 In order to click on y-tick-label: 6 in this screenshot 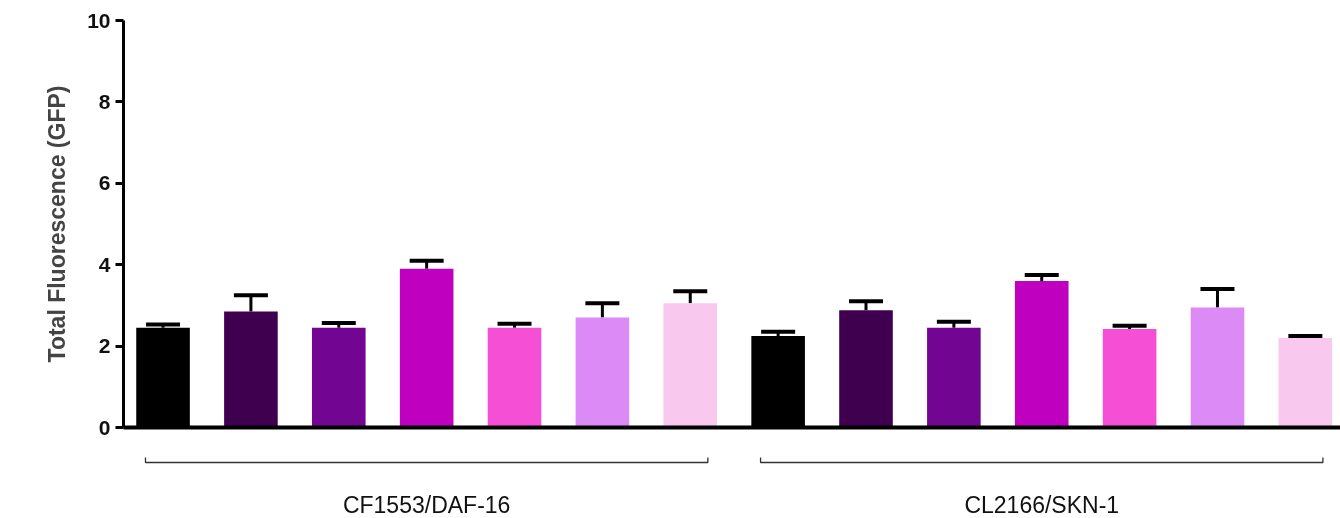, I will do `click(104, 183)`.